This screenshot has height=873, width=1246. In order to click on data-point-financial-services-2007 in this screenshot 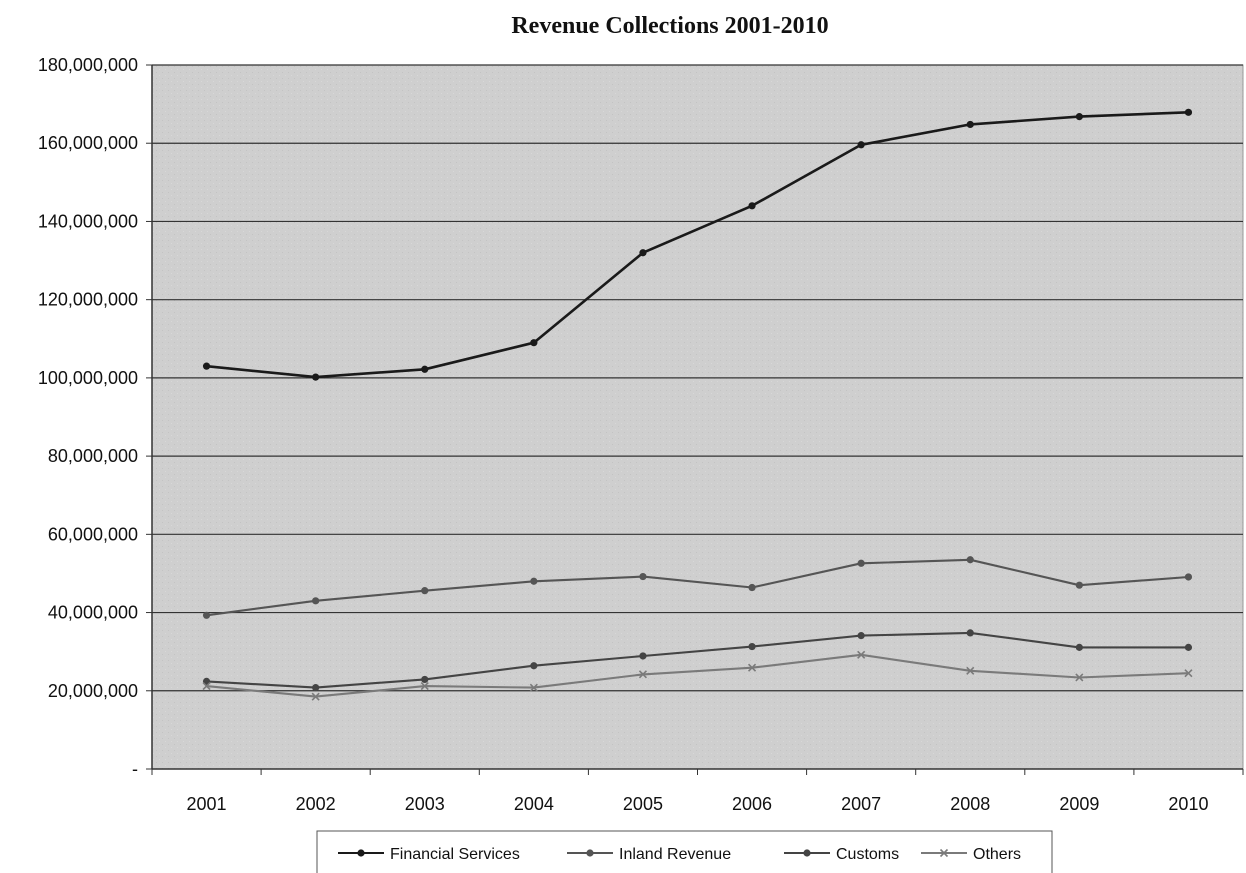, I will do `click(861, 145)`.